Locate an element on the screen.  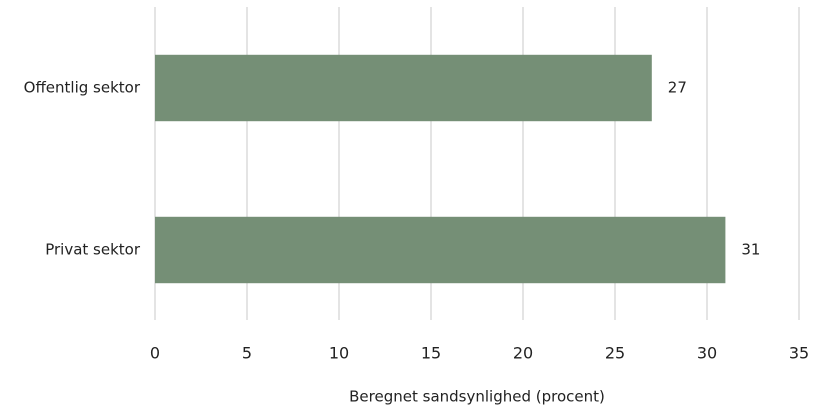
x-tick-label: 5 is located at coordinates (247, 353).